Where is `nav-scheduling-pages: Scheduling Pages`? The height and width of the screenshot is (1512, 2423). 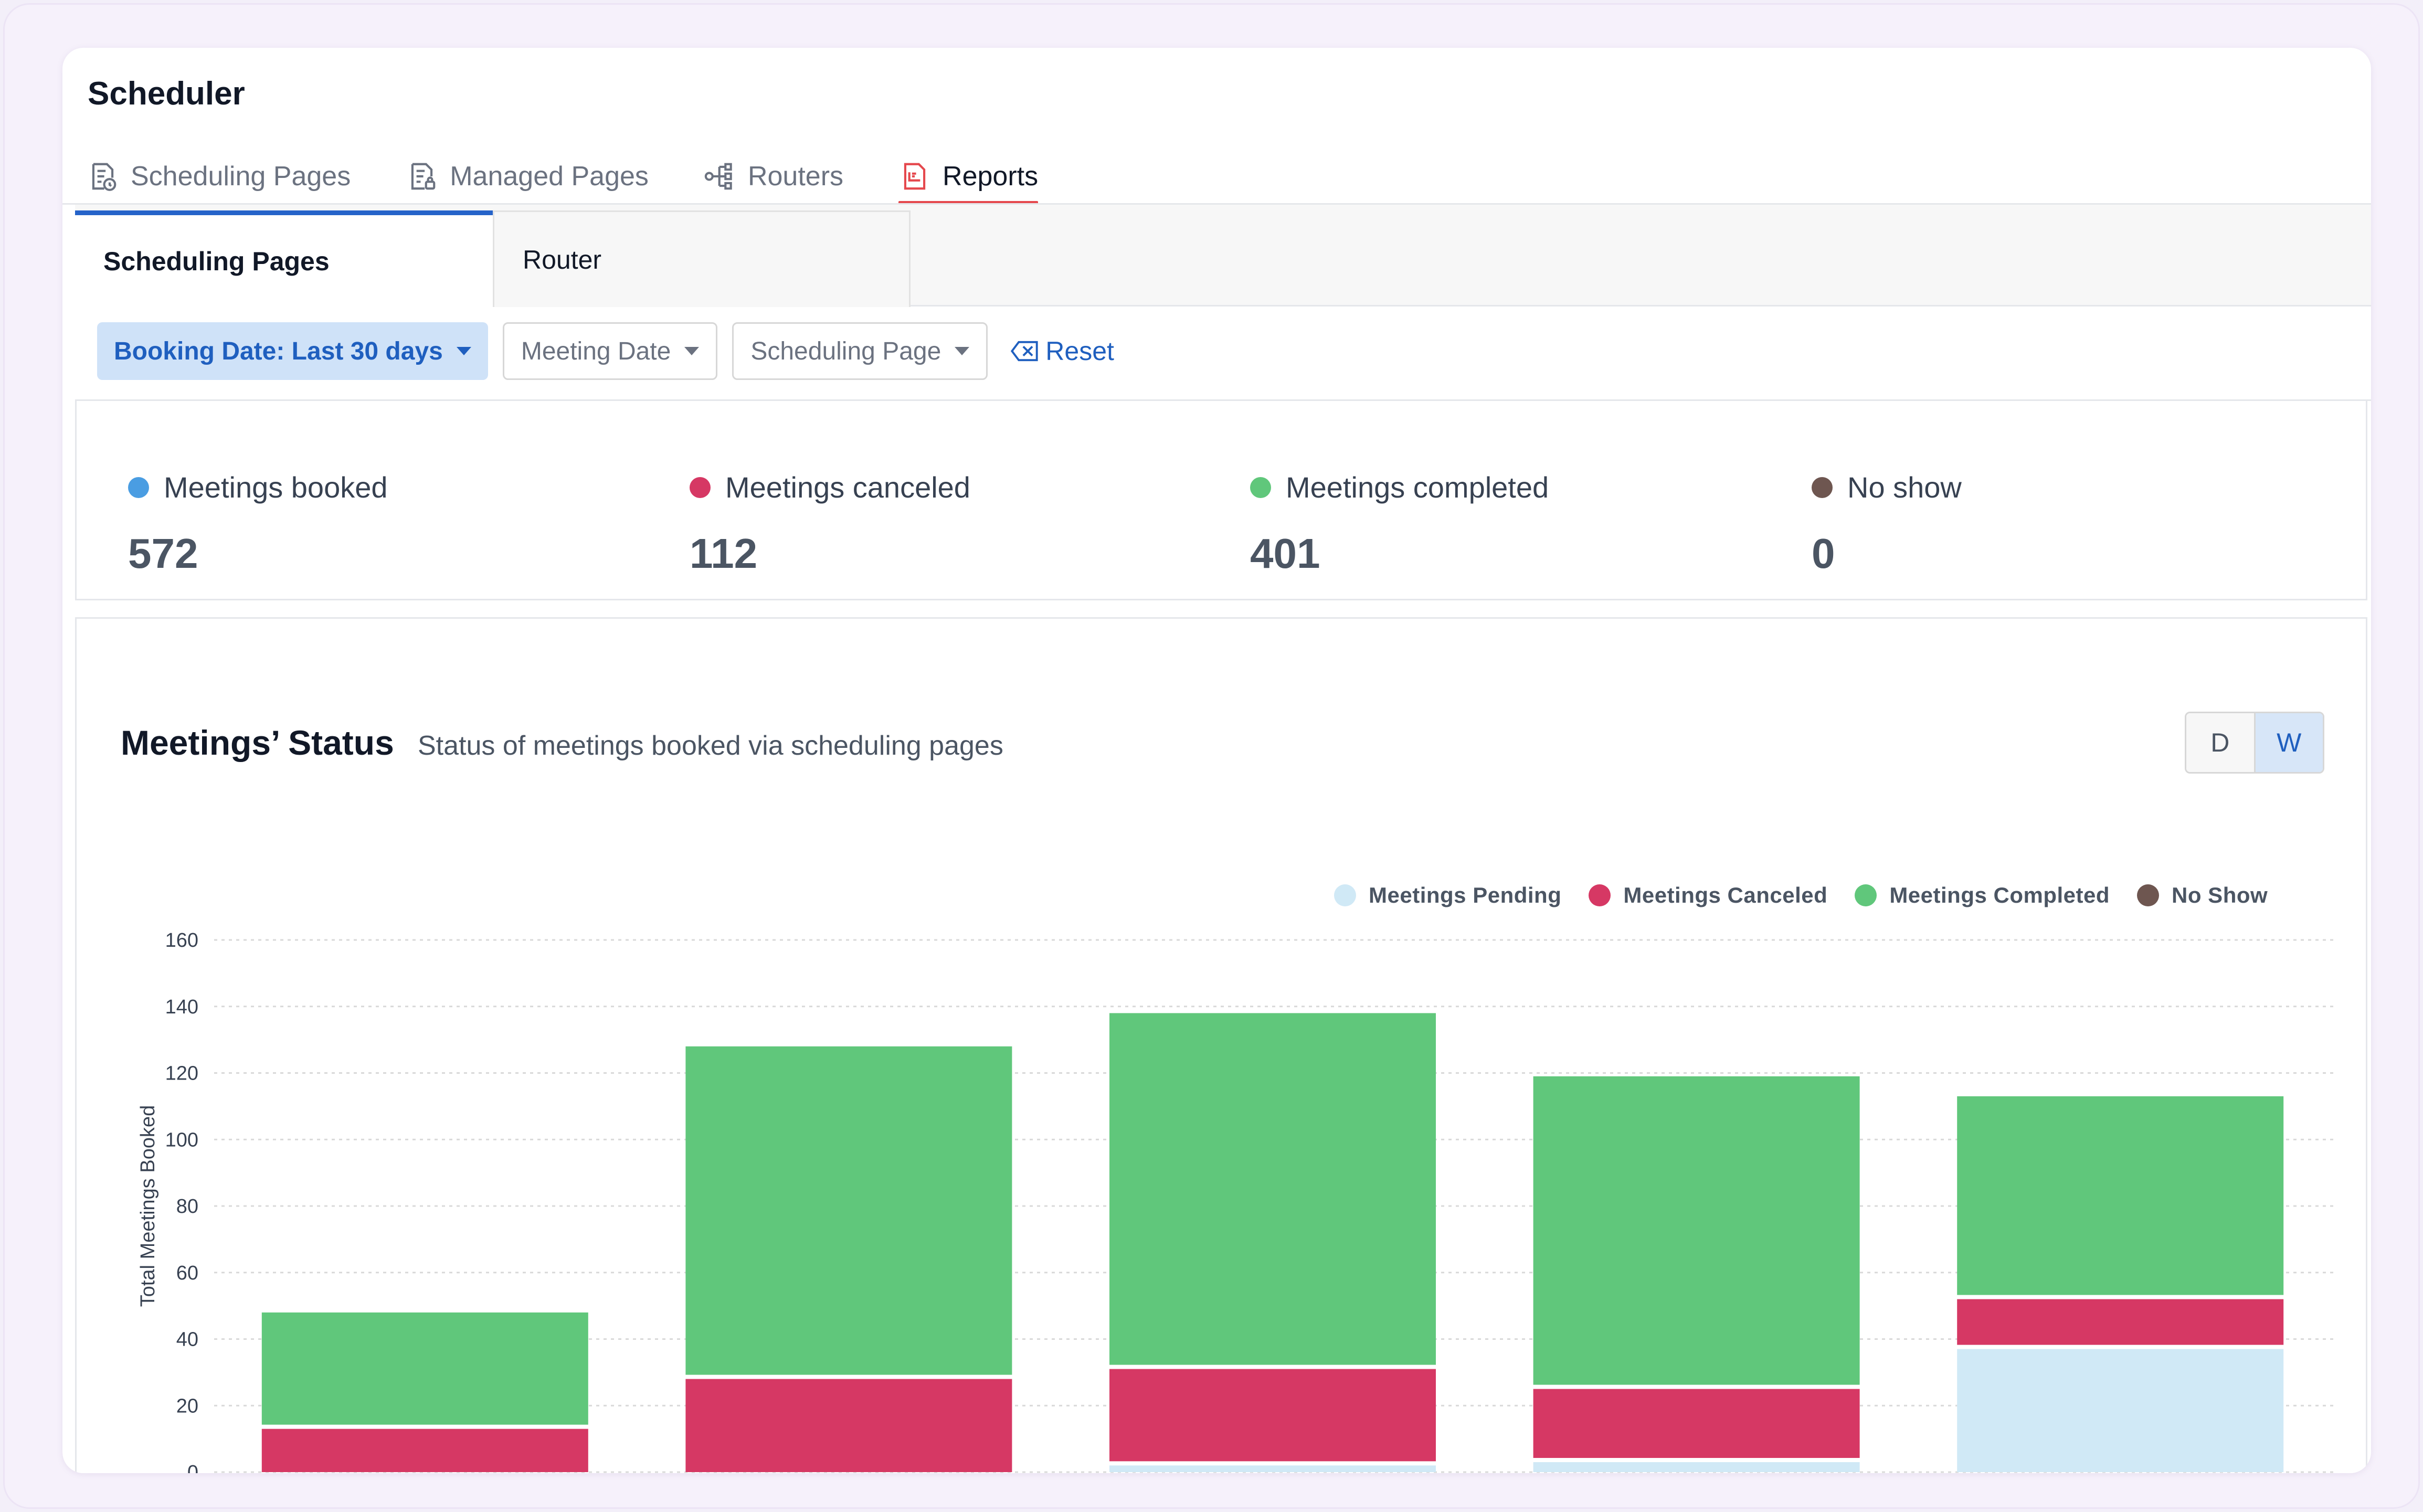
nav-scheduling-pages: Scheduling Pages is located at coordinates (219, 176).